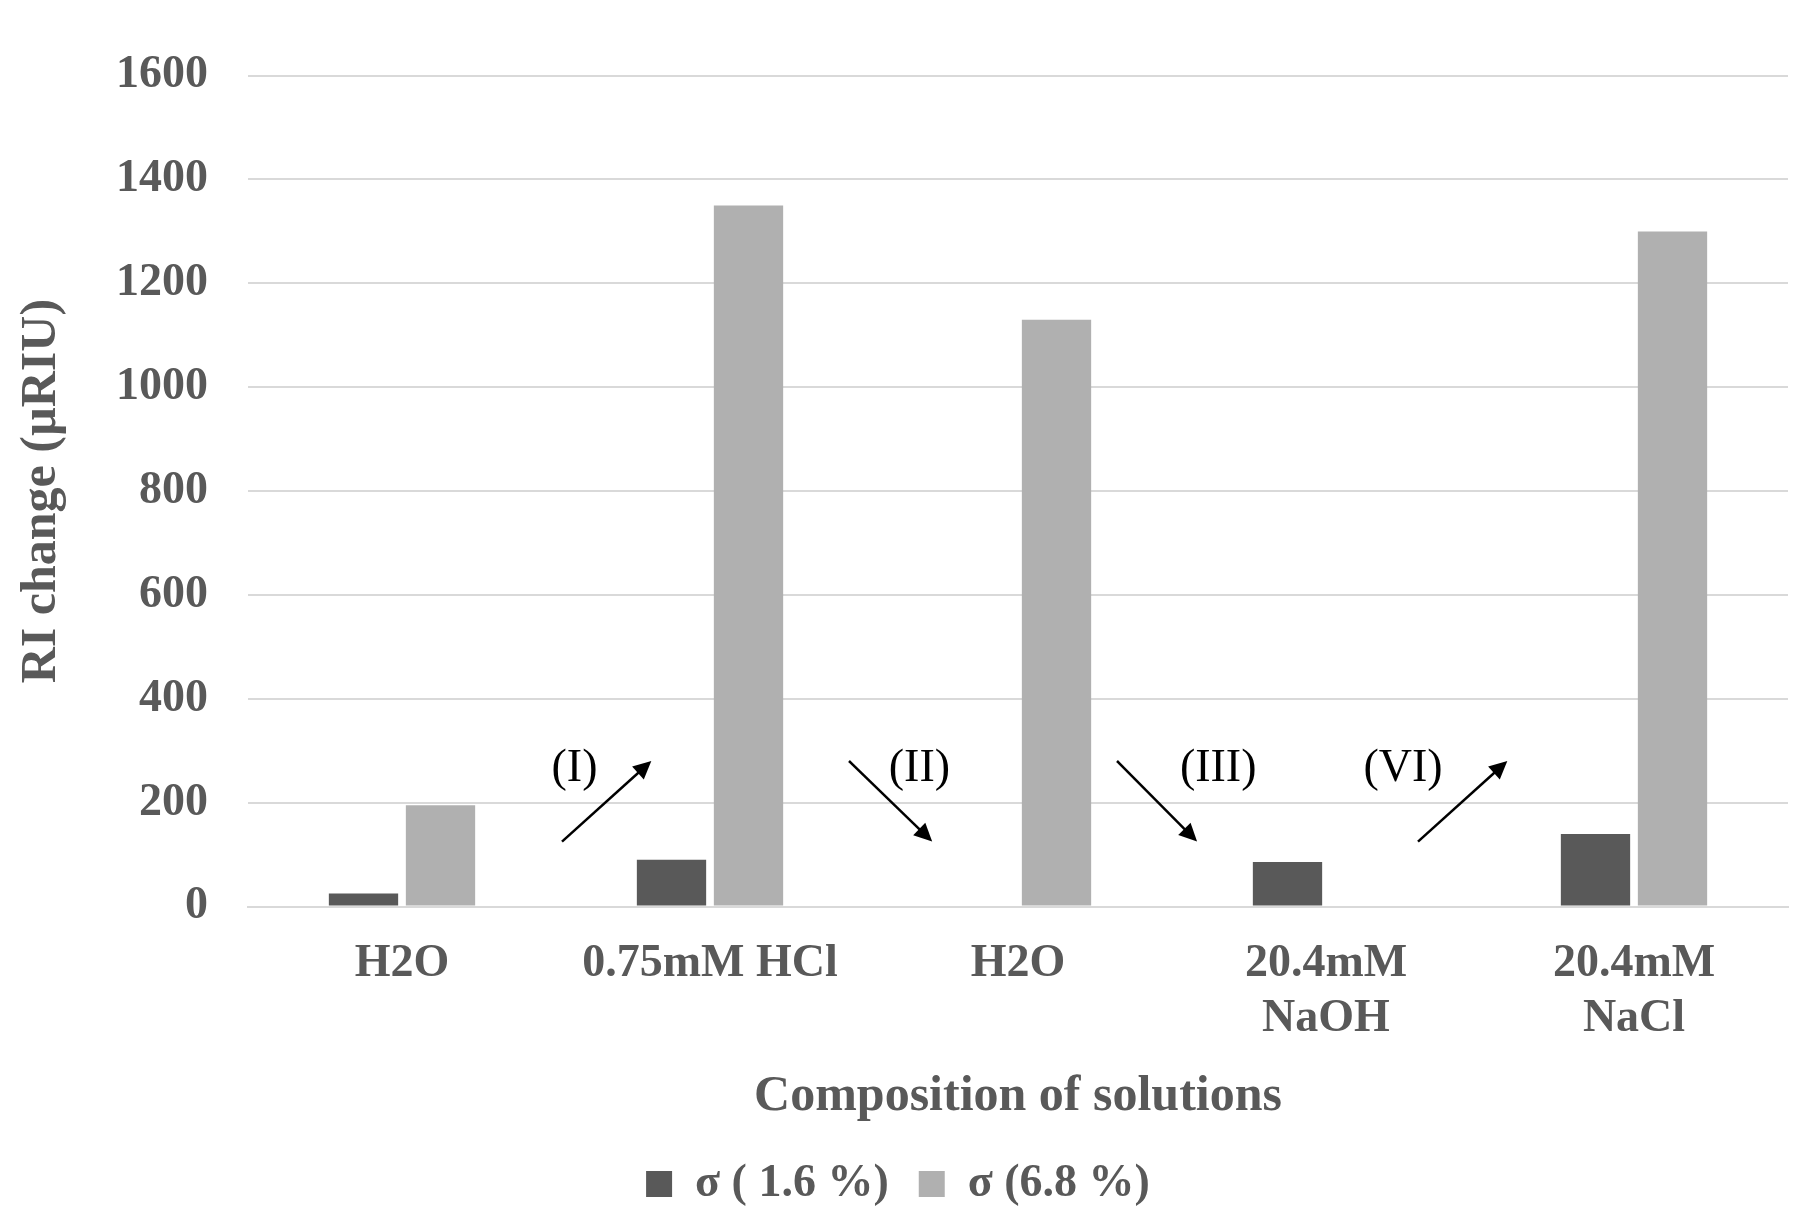 The width and height of the screenshot is (1806, 1225). Describe the element at coordinates (196, 903) in the screenshot. I see `y-tick-label: 0` at that location.